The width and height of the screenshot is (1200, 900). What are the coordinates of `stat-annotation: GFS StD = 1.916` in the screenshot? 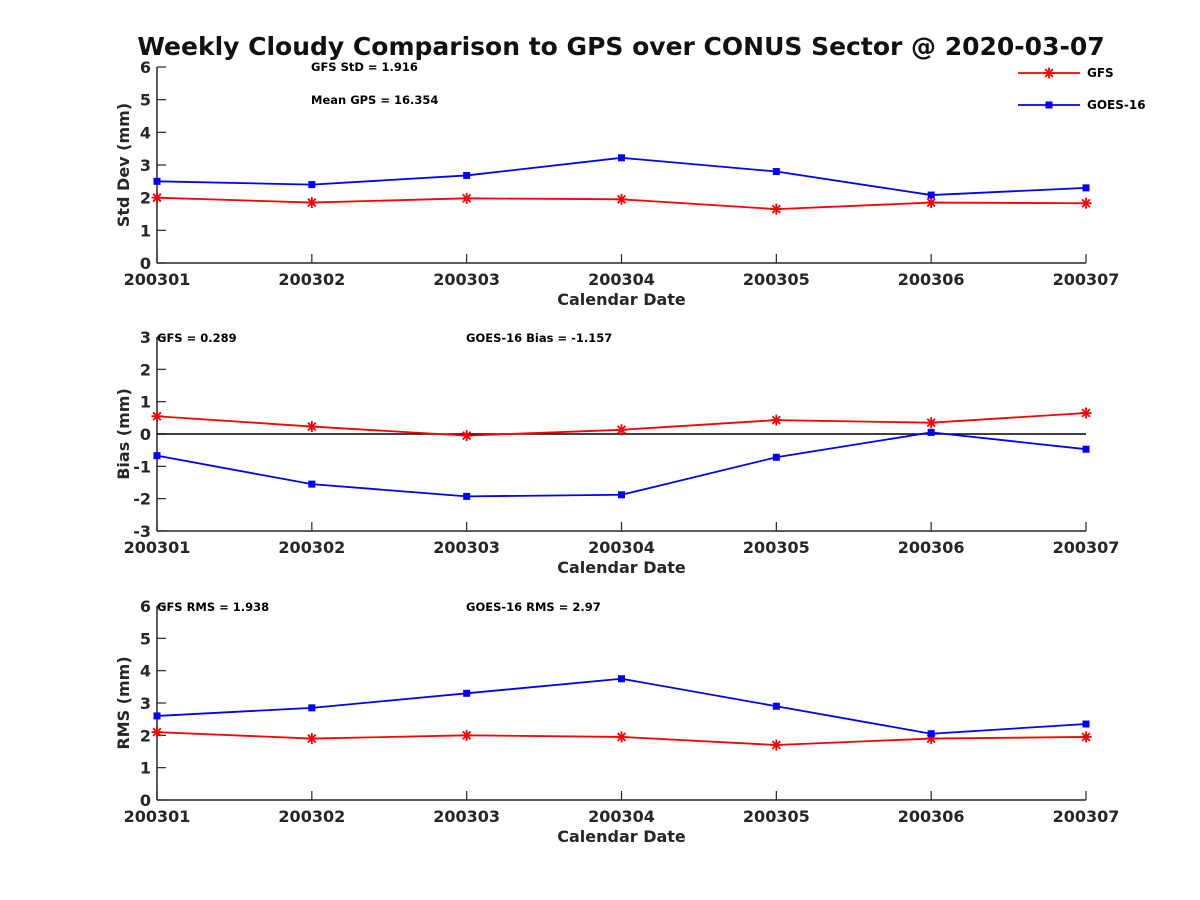 It's located at (364, 67).